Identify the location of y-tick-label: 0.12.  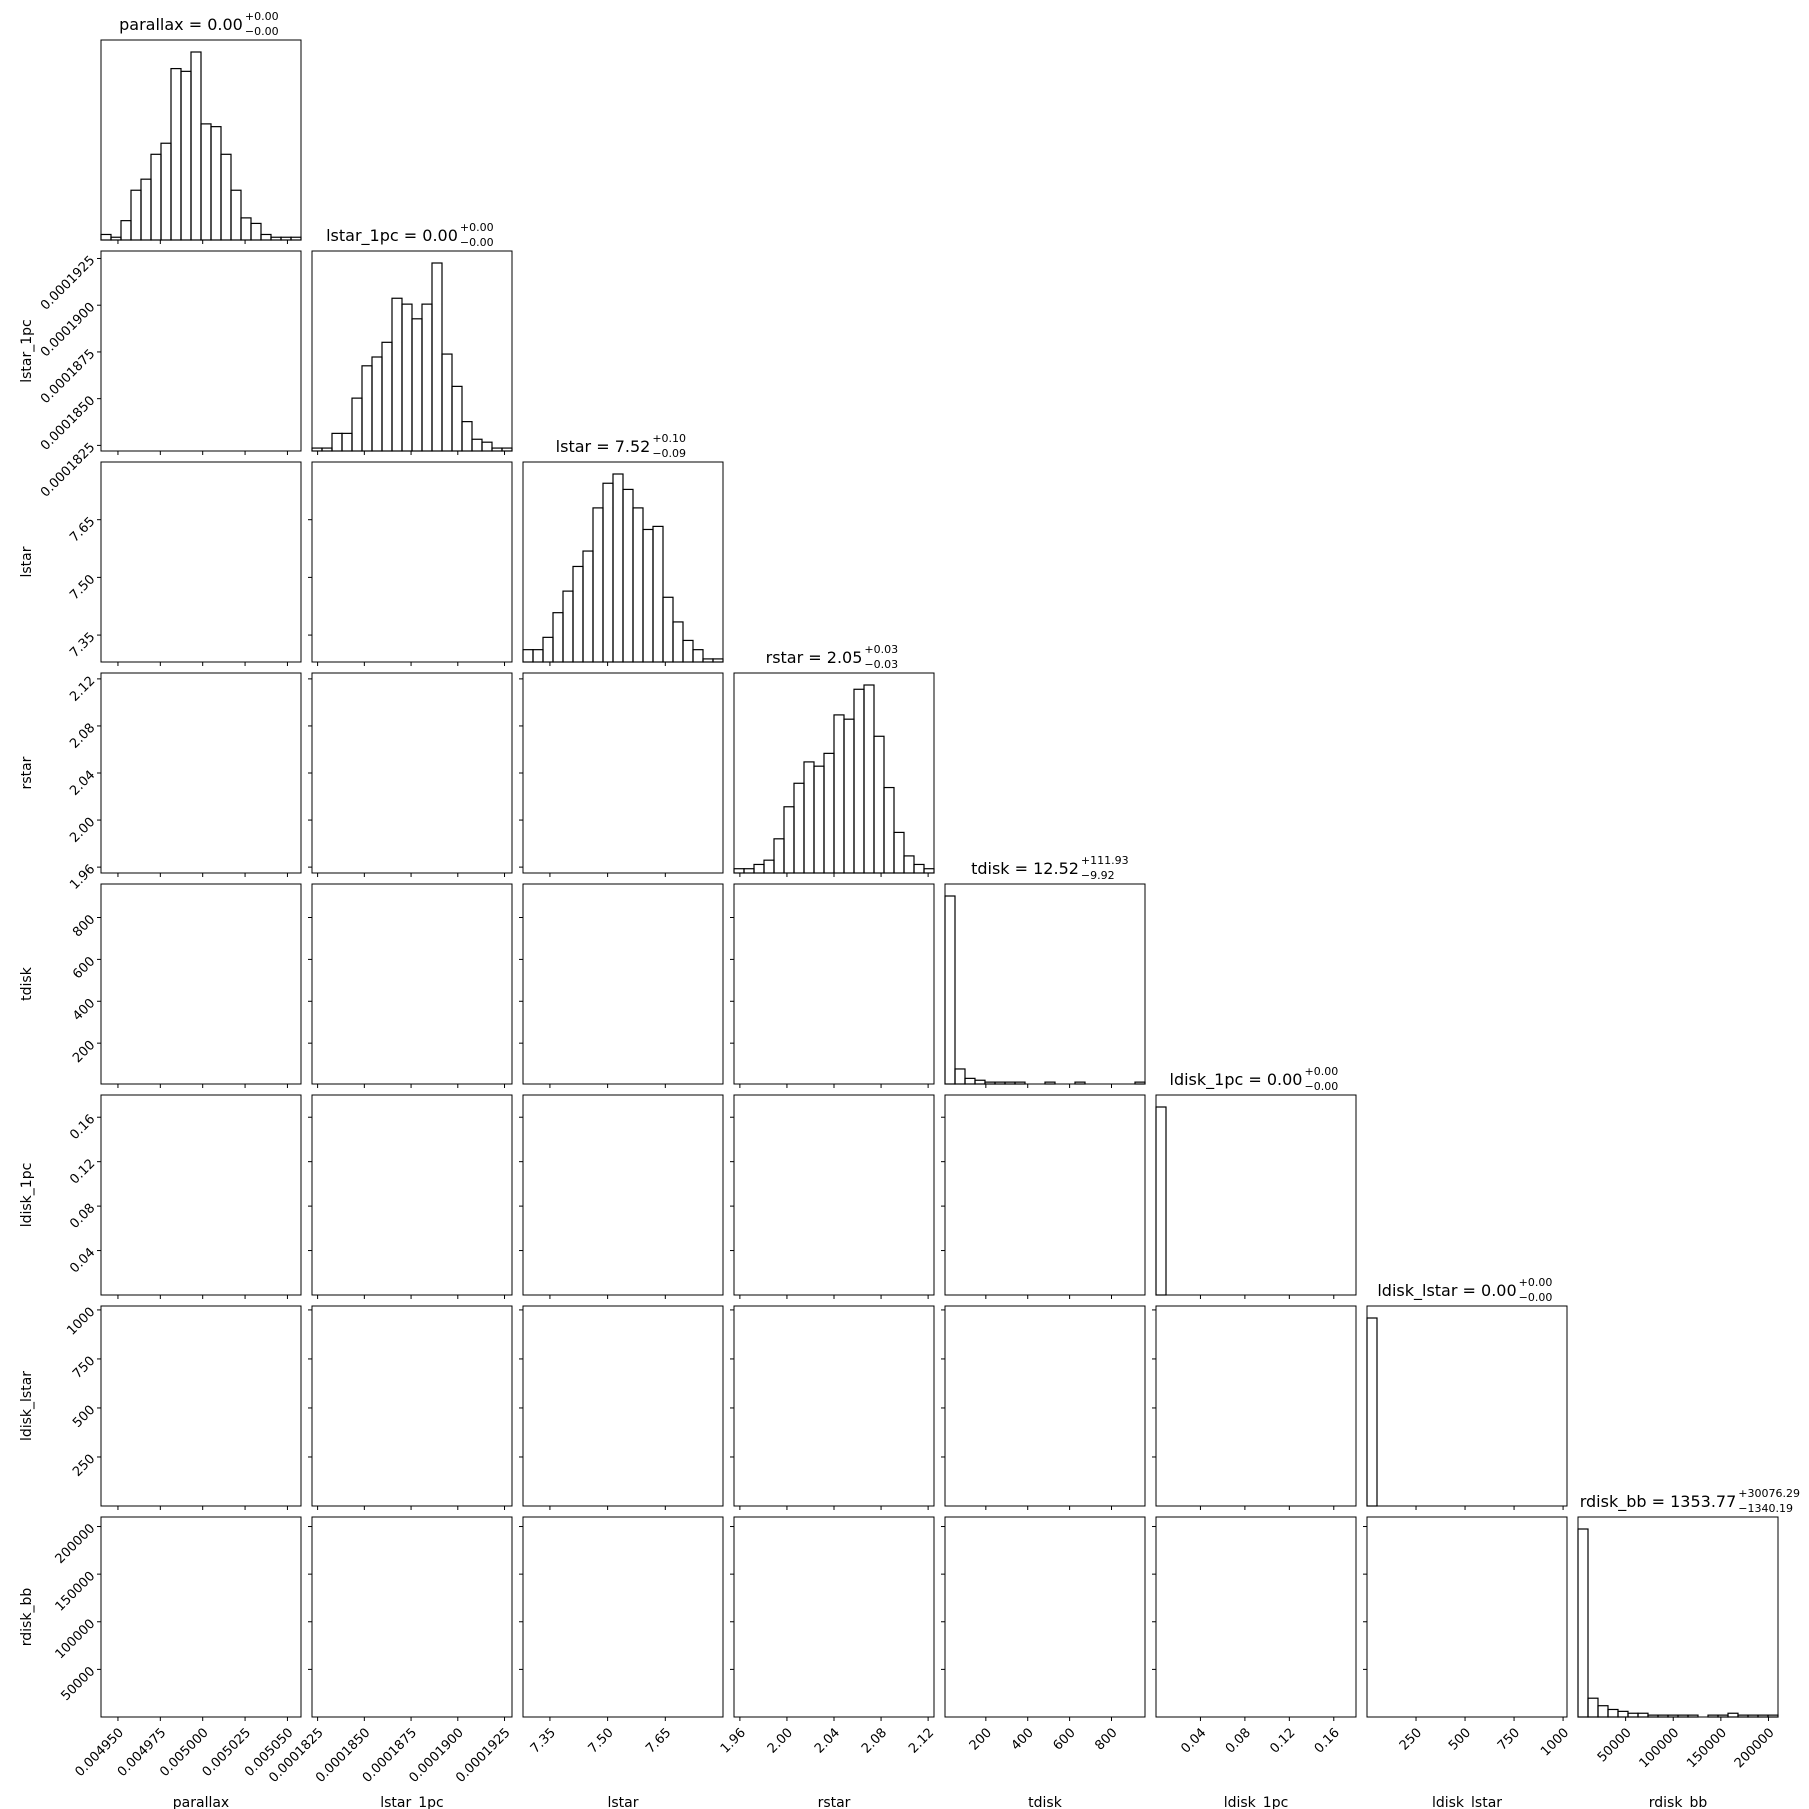
(82, 1171).